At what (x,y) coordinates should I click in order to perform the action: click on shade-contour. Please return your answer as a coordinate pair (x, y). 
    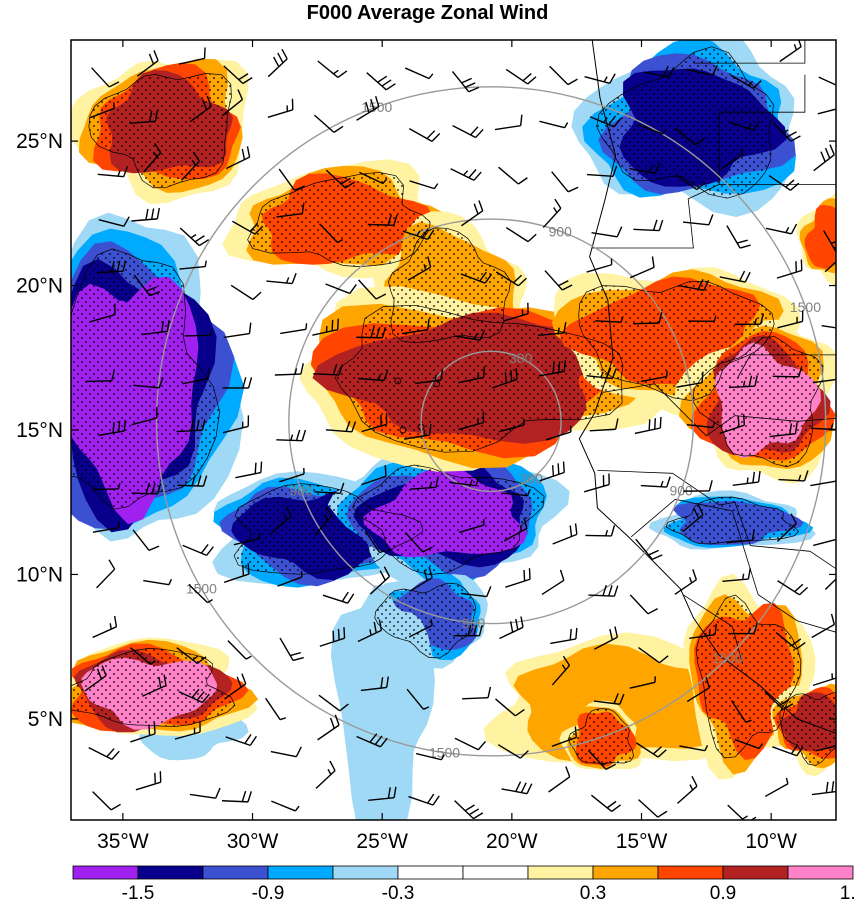
    Looking at the image, I should click on (820, 237).